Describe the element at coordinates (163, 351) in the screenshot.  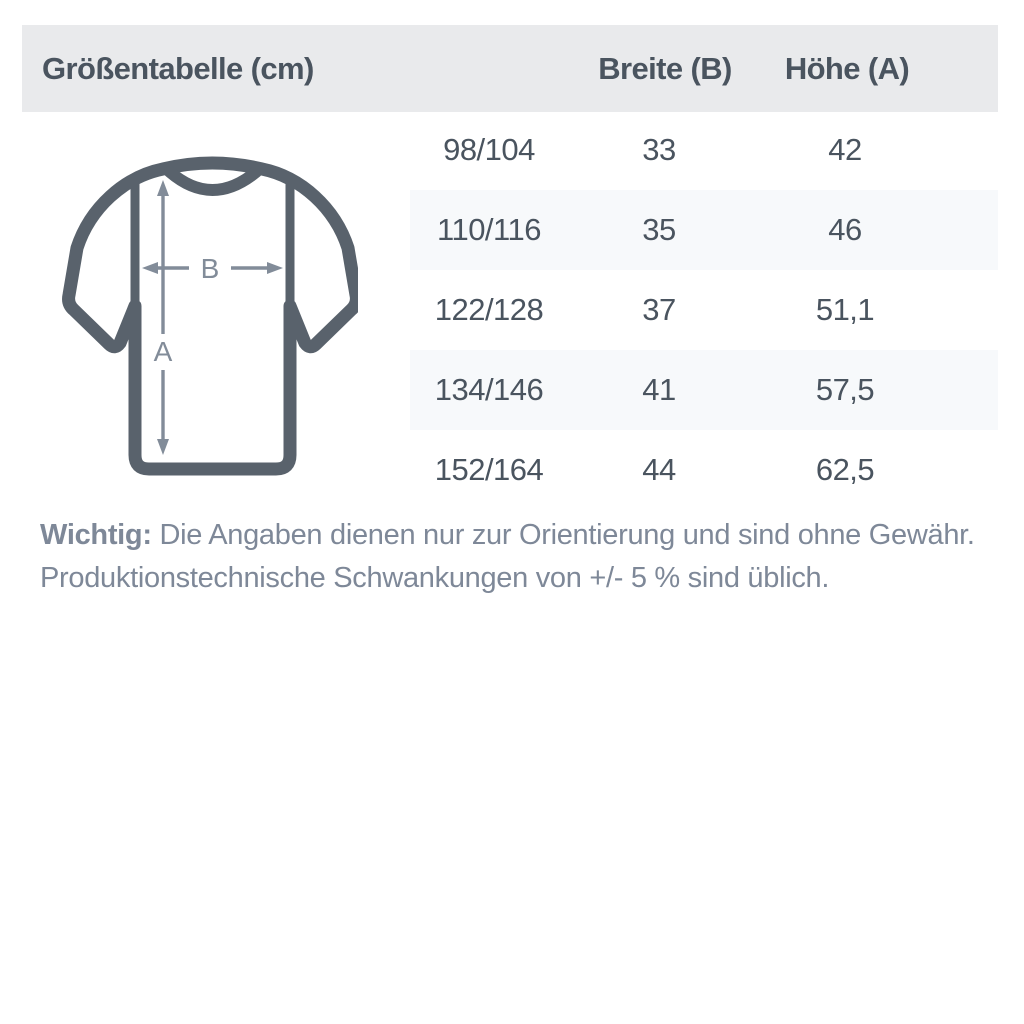
I see `label-a: A` at that location.